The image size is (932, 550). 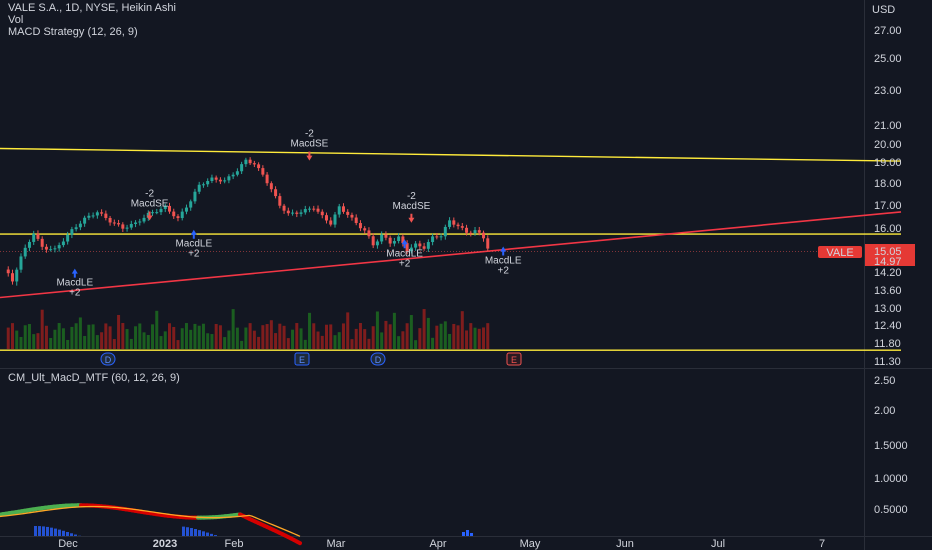 What do you see at coordinates (108, 360) in the screenshot?
I see `event-marker-label: D` at bounding box center [108, 360].